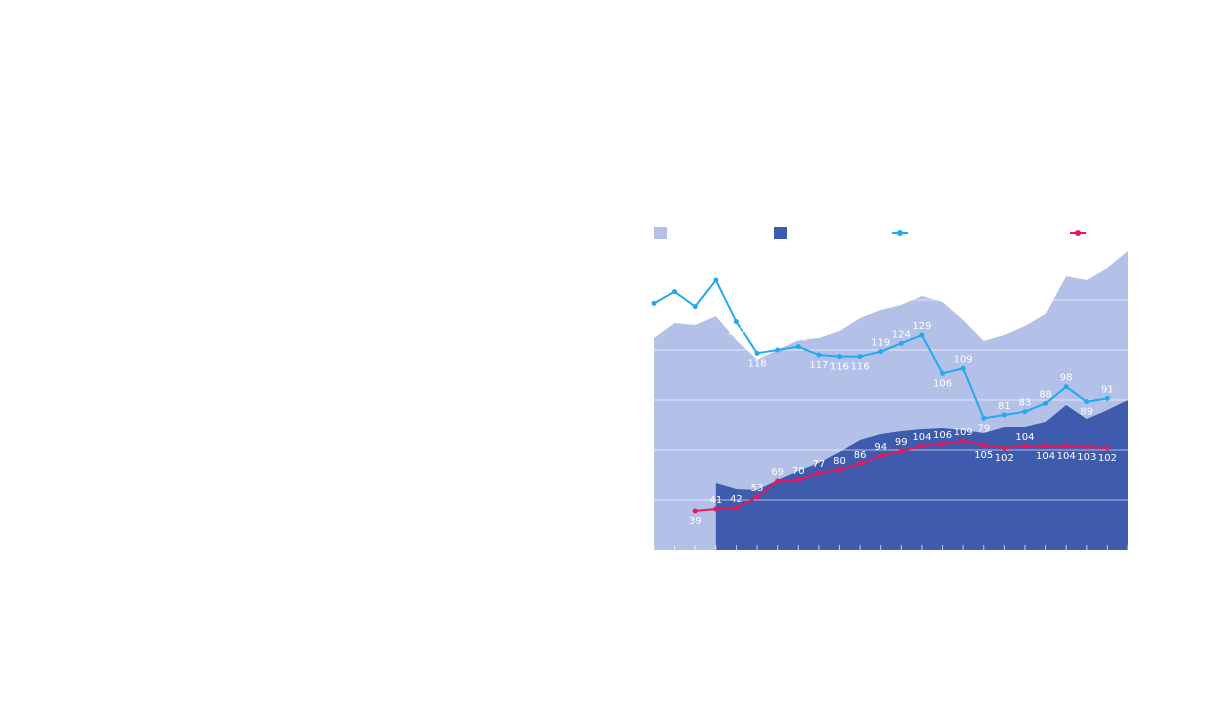 This screenshot has width=1216, height=702. Describe the element at coordinates (1025, 403) in the screenshot. I see `data-label: 83` at that location.